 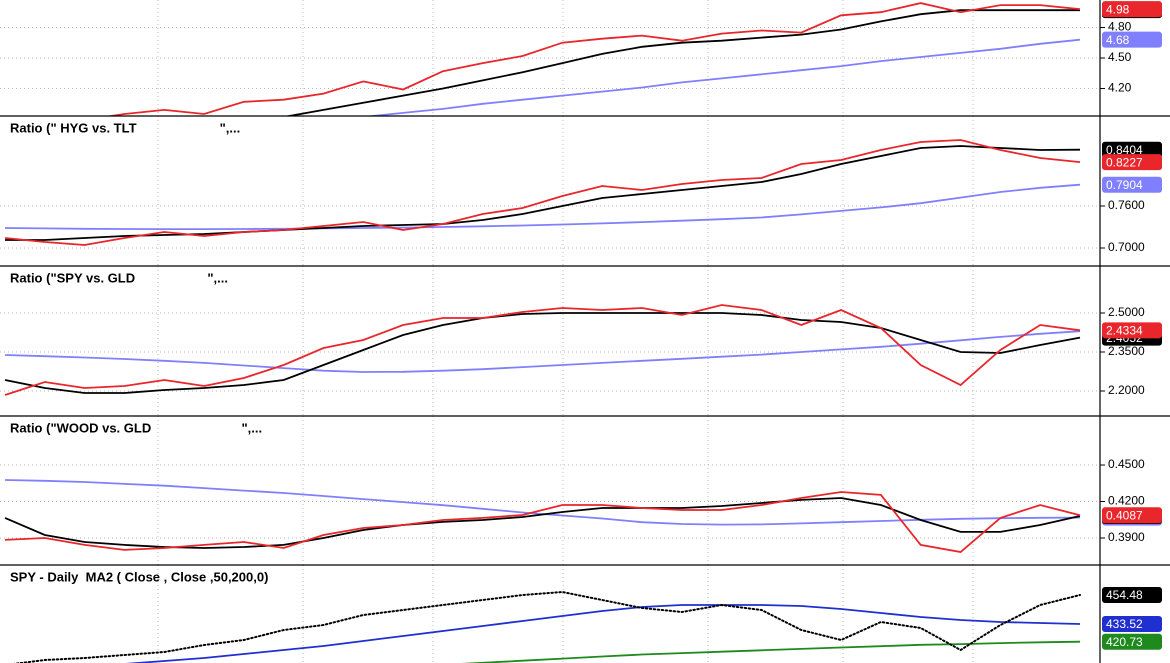 I want to click on last-value-label: 2.4334, so click(x=1124, y=330).